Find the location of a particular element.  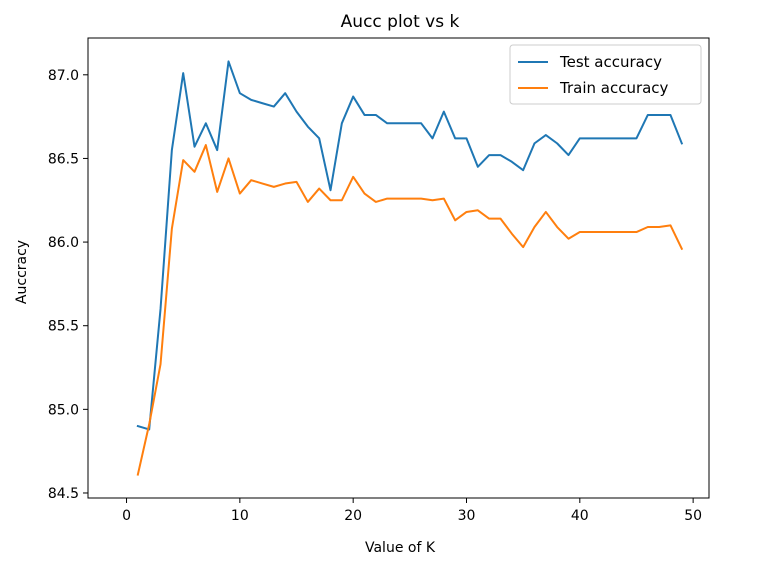

y-tick-label: 84.5 is located at coordinates (63, 494).